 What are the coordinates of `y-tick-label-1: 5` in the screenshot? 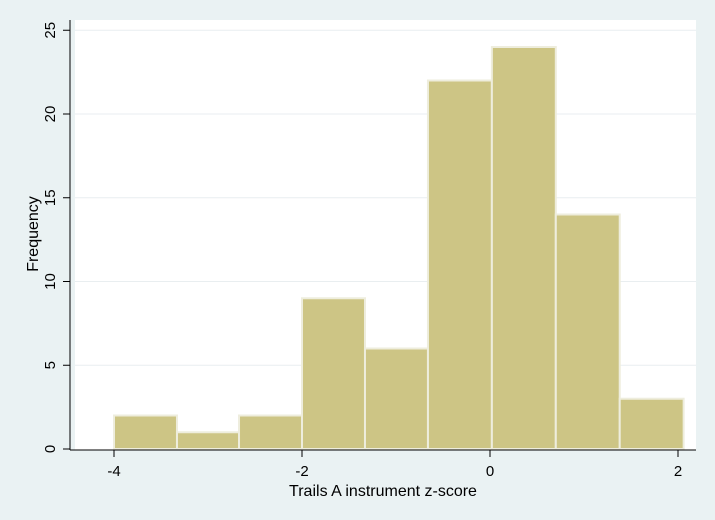 It's located at (50, 365).